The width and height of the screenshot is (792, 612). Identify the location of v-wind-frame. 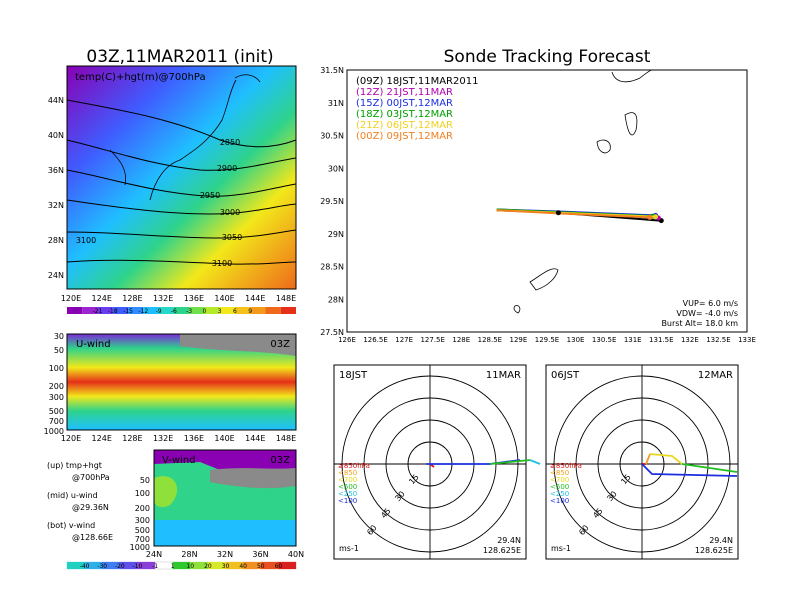
(225, 498).